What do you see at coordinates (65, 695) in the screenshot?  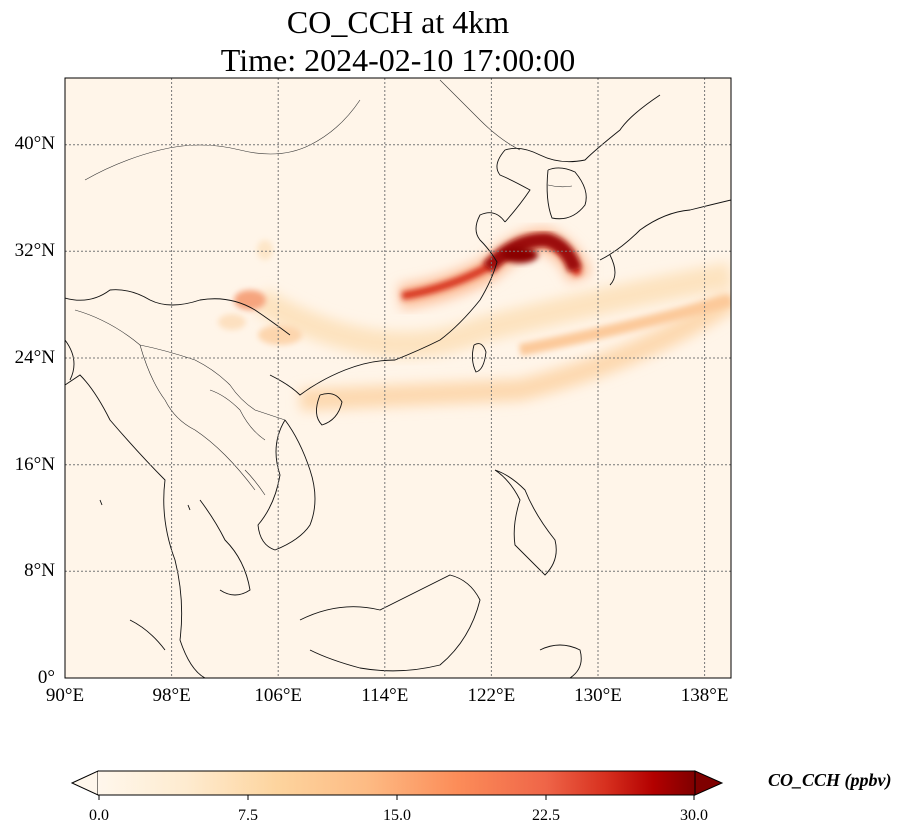 I see `lon-tick-90: 90°E` at bounding box center [65, 695].